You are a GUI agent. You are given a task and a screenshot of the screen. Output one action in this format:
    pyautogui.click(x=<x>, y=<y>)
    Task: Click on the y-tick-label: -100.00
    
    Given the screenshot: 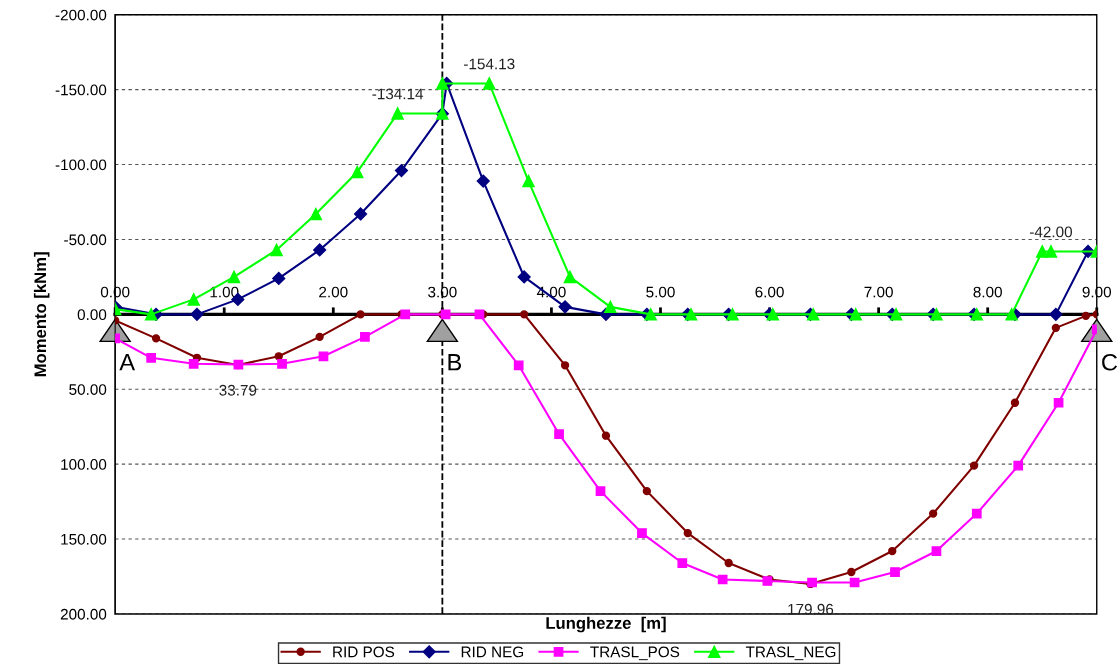 What is the action you would take?
    pyautogui.click(x=81, y=165)
    